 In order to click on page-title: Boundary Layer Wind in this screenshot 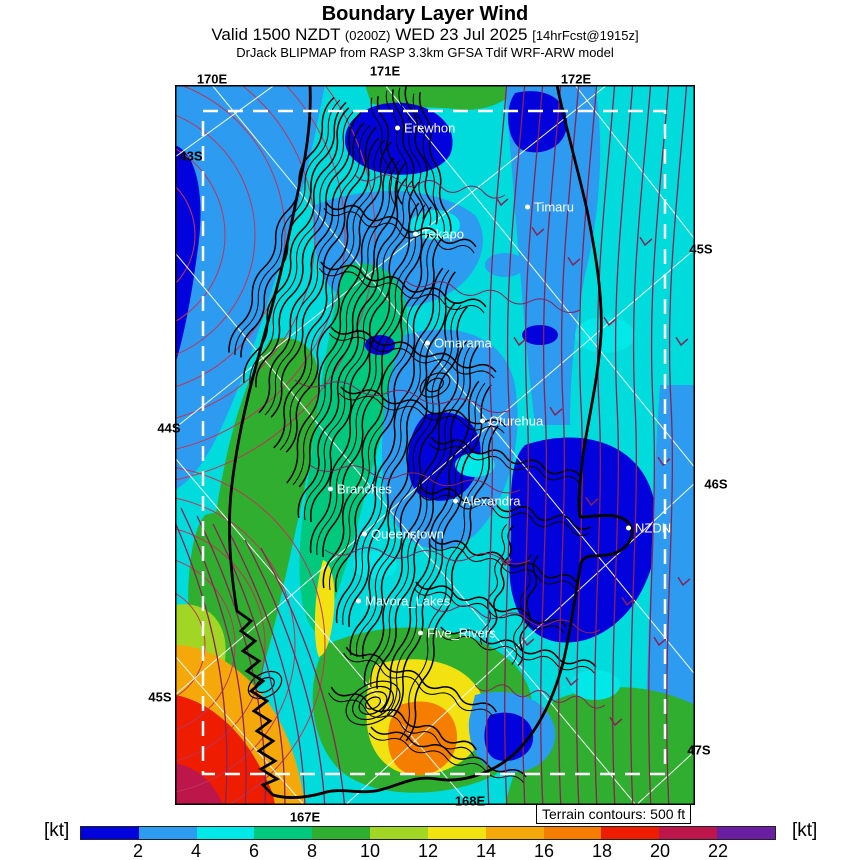, I will do `click(425, 14)`.